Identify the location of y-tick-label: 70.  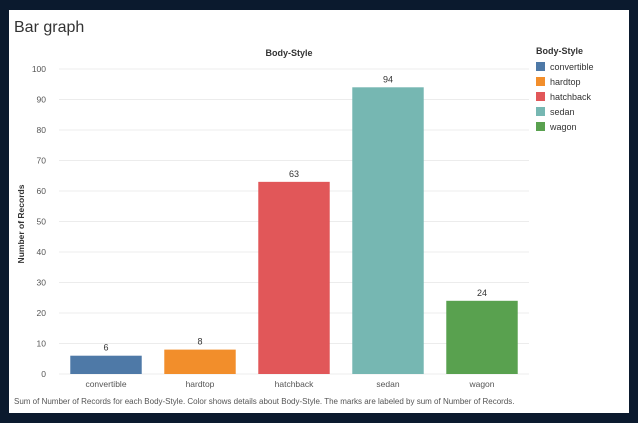
(42, 161).